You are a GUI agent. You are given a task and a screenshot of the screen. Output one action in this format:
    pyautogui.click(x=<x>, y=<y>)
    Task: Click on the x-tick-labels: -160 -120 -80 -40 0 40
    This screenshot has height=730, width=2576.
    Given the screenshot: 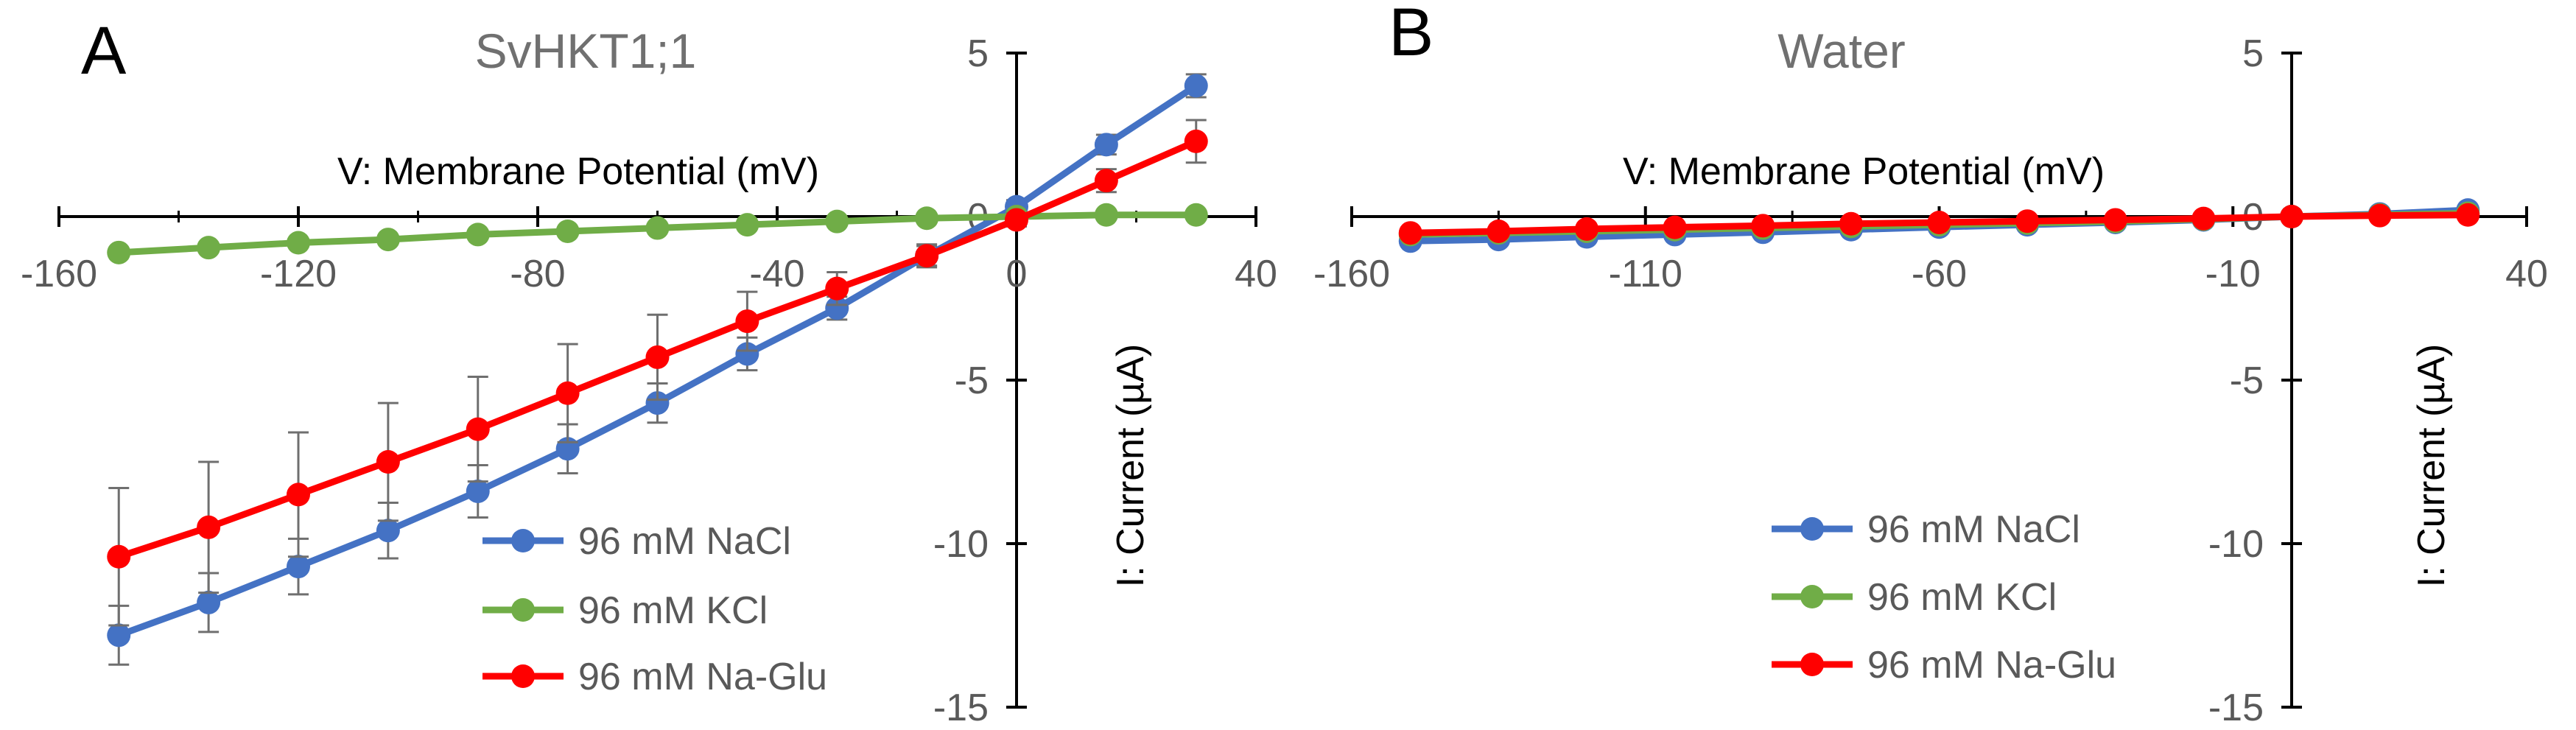 What is the action you would take?
    pyautogui.click(x=649, y=274)
    